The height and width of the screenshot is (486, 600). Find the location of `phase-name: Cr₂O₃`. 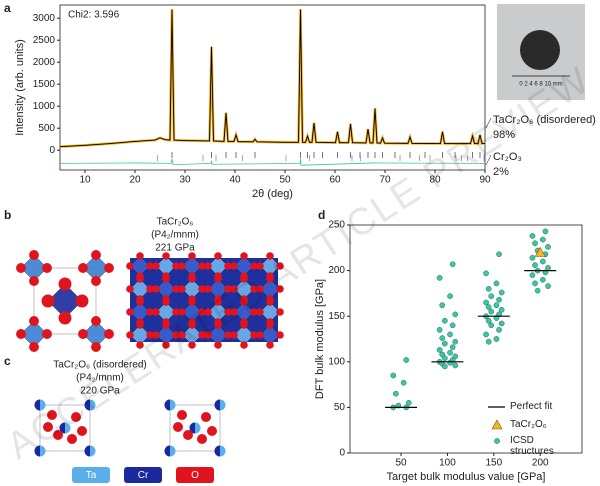

phase-name: Cr₂O₃ is located at coordinates (507, 157).